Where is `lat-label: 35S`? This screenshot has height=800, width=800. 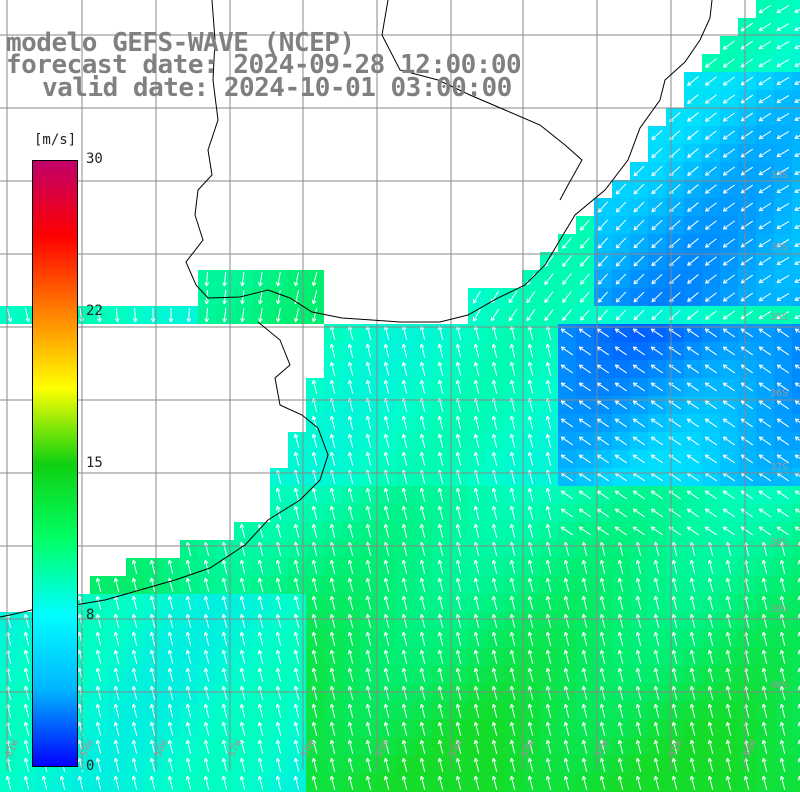
lat-label: 35S is located at coordinates (779, 317).